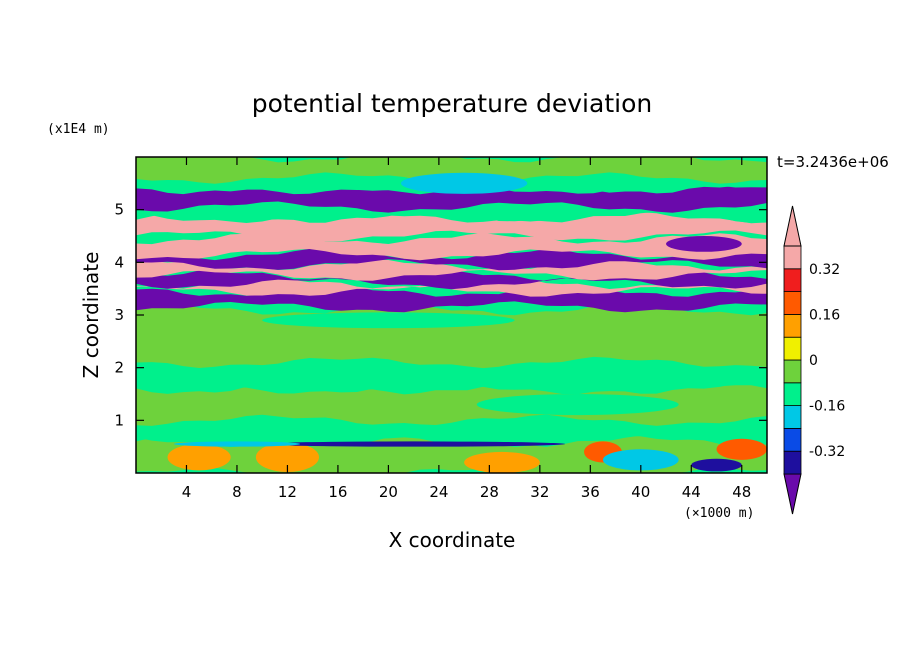 The width and height of the screenshot is (904, 654). What do you see at coordinates (792, 494) in the screenshot?
I see `colorbar-lower-triangle` at bounding box center [792, 494].